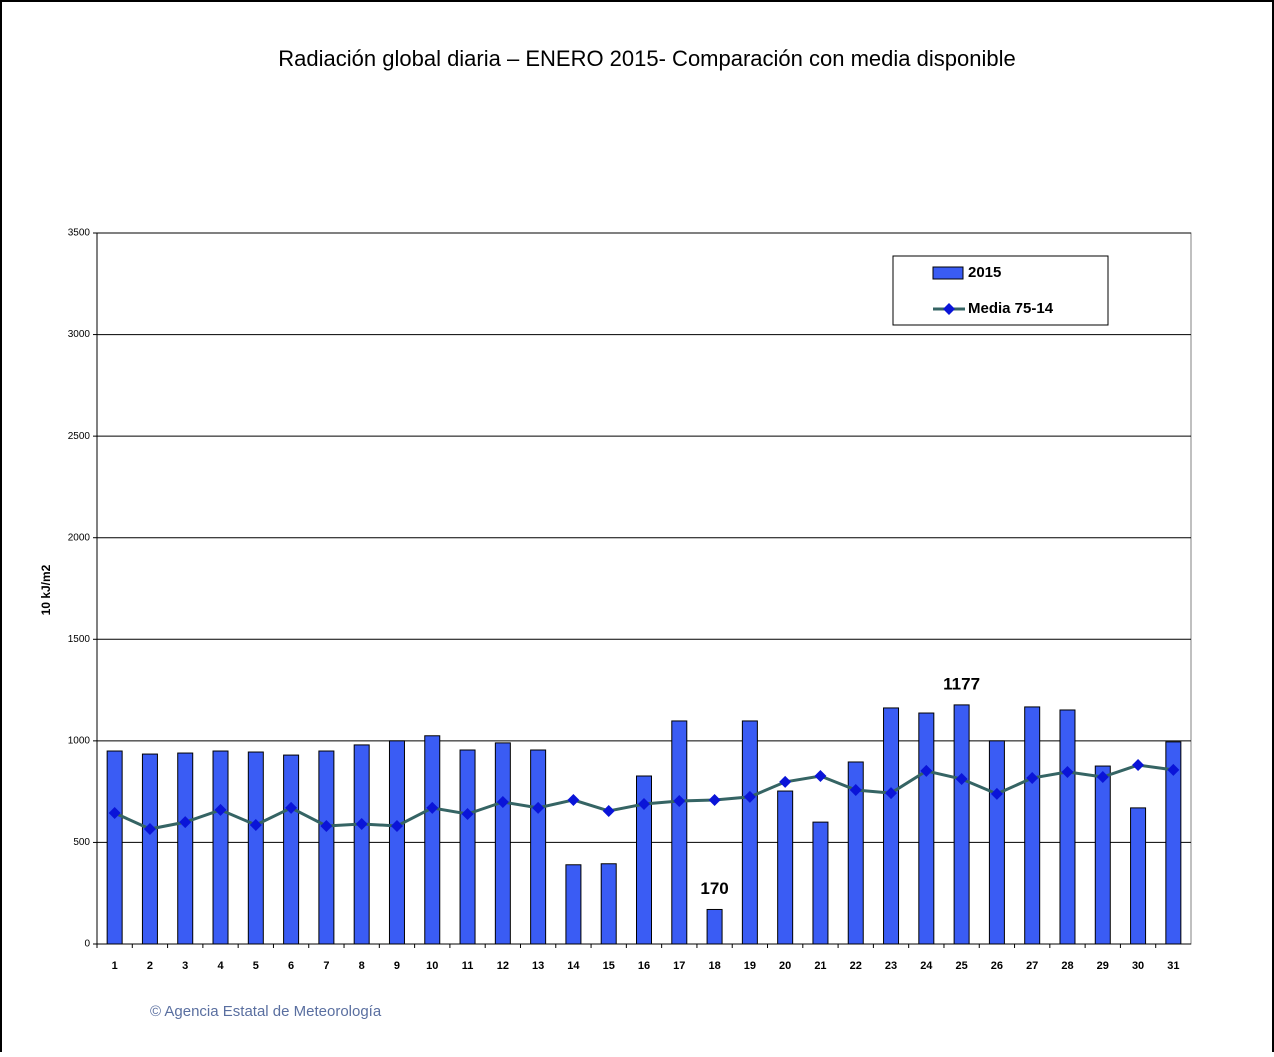  What do you see at coordinates (150, 966) in the screenshot?
I see `x-tick-label: 2` at bounding box center [150, 966].